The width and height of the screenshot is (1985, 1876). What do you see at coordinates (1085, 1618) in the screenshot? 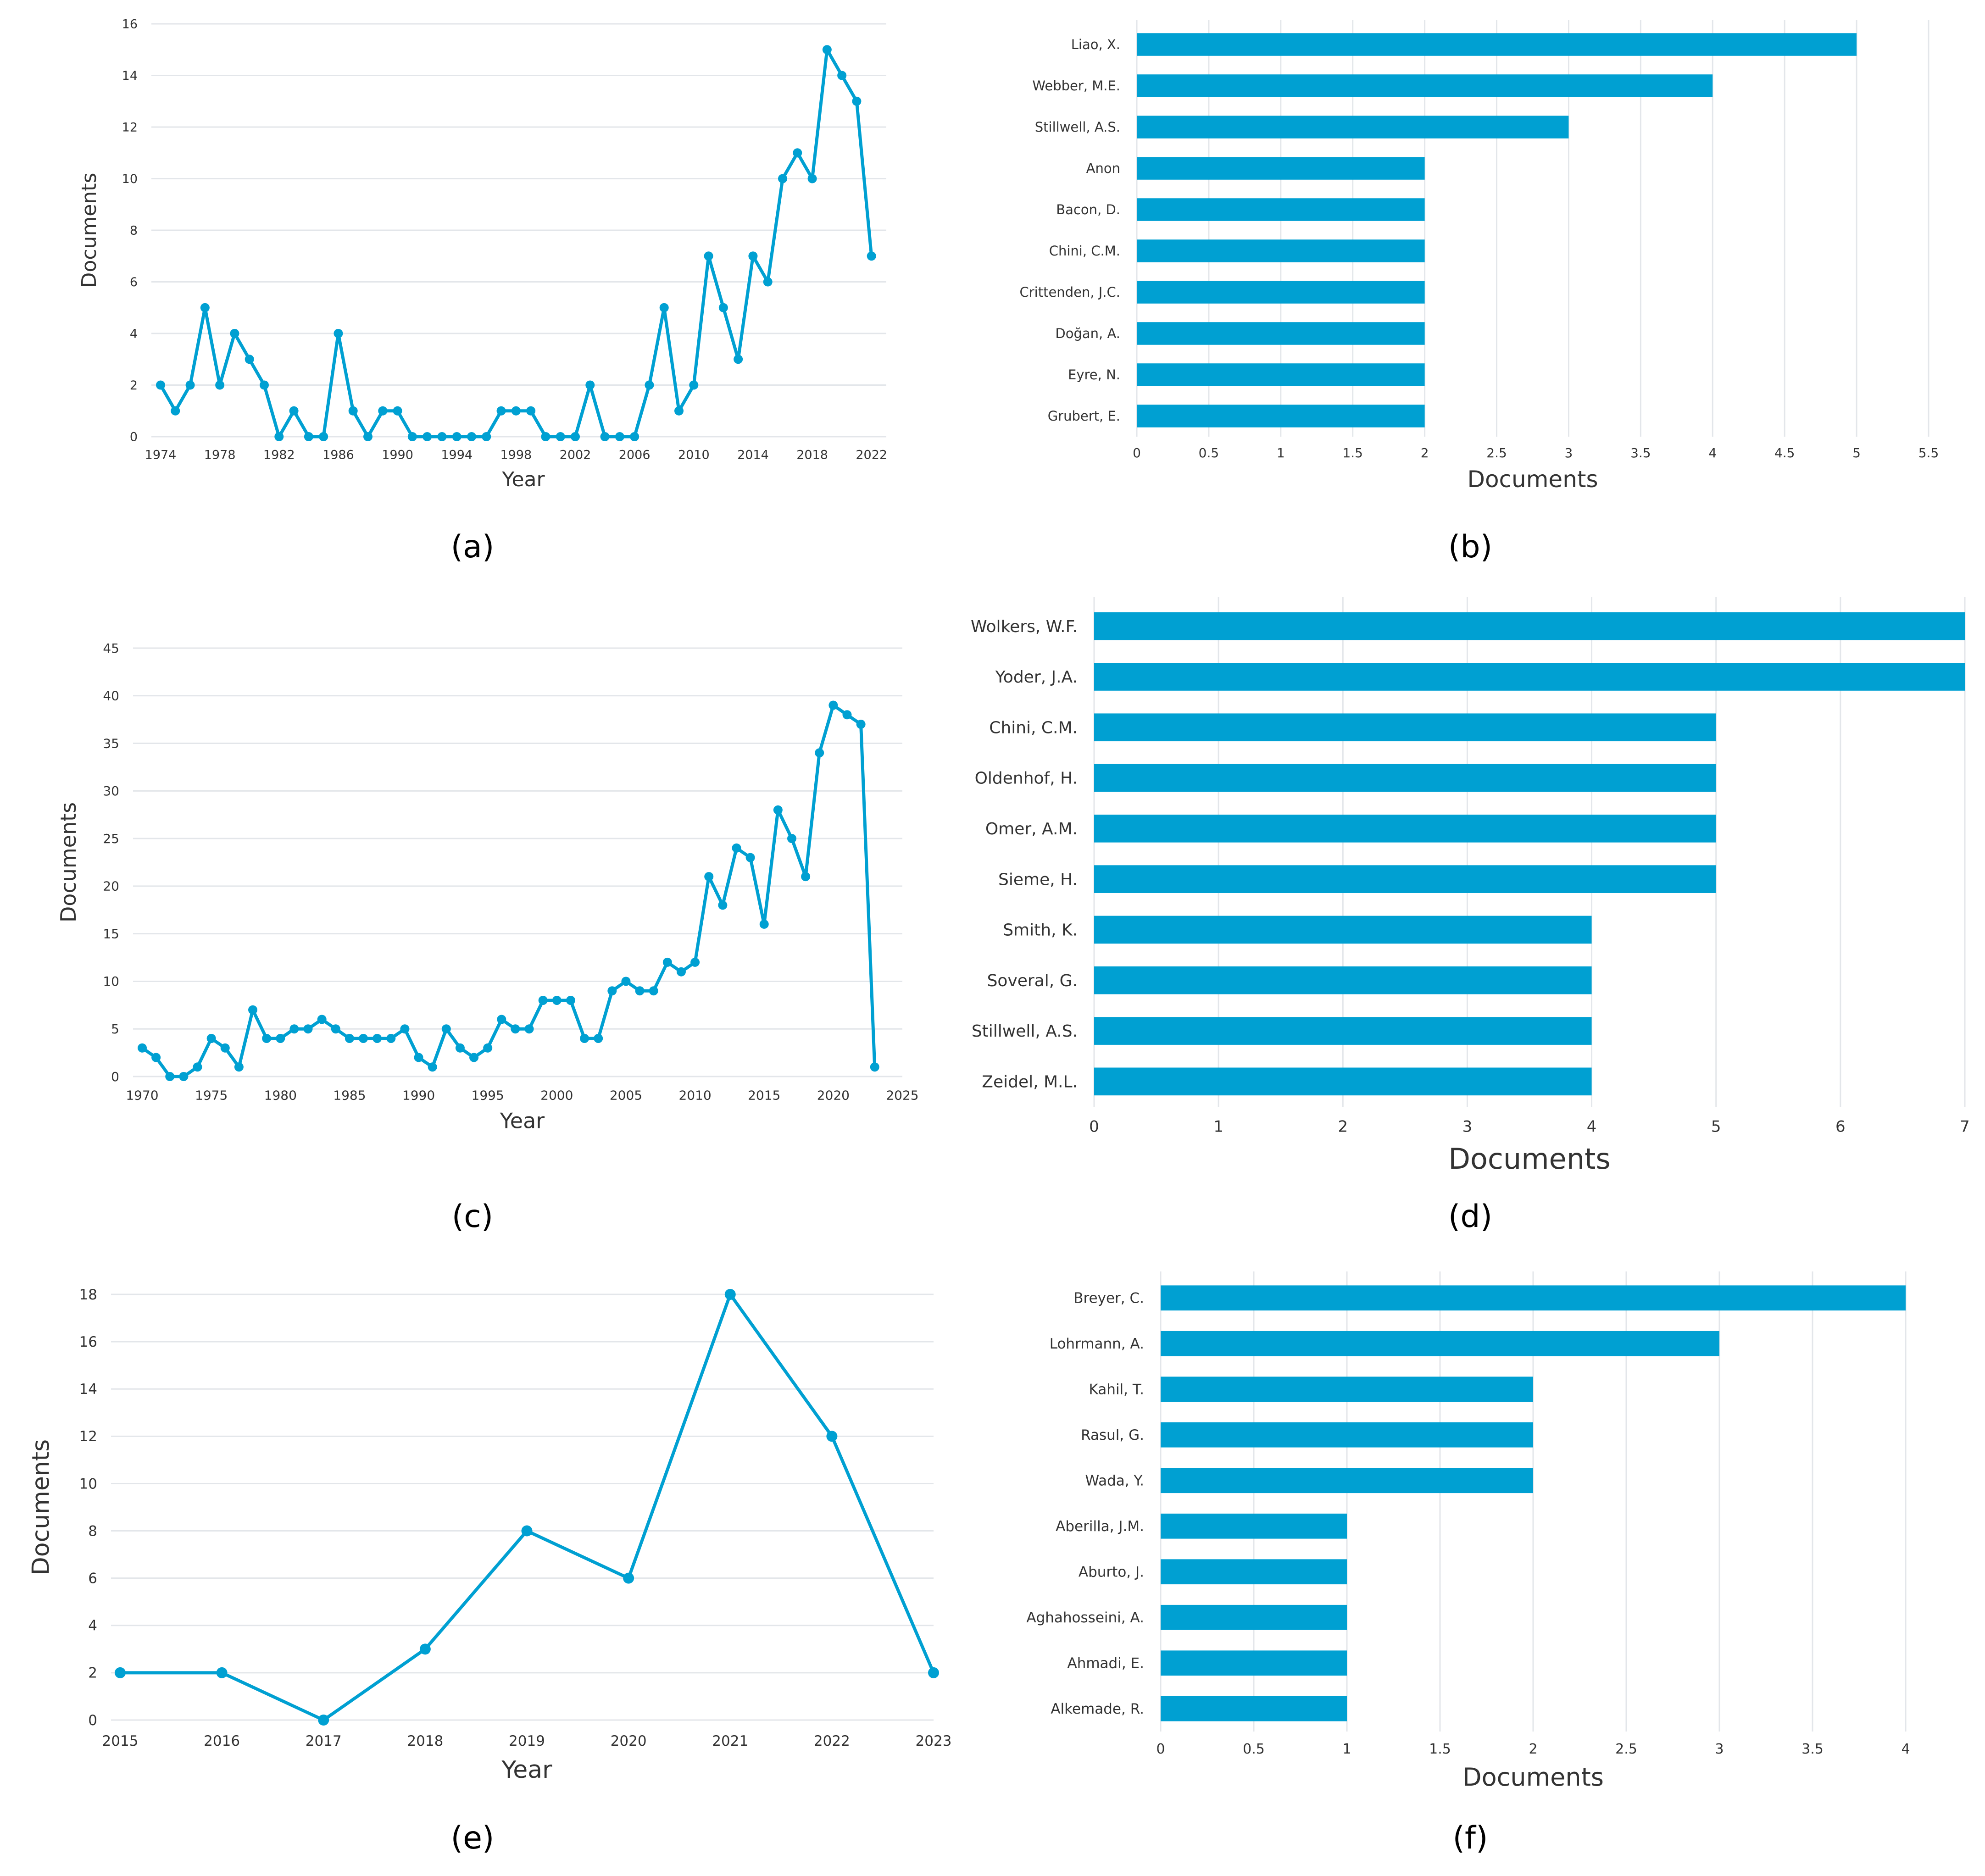
I see `category-label: Aghahosseini, A.` at bounding box center [1085, 1618].